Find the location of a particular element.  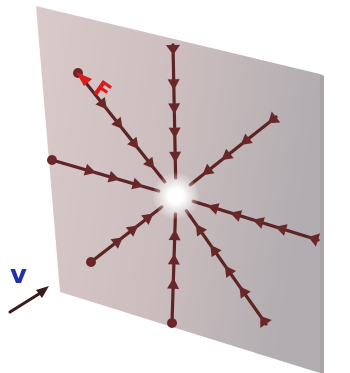

point-charge is located at coordinates (176, 196).